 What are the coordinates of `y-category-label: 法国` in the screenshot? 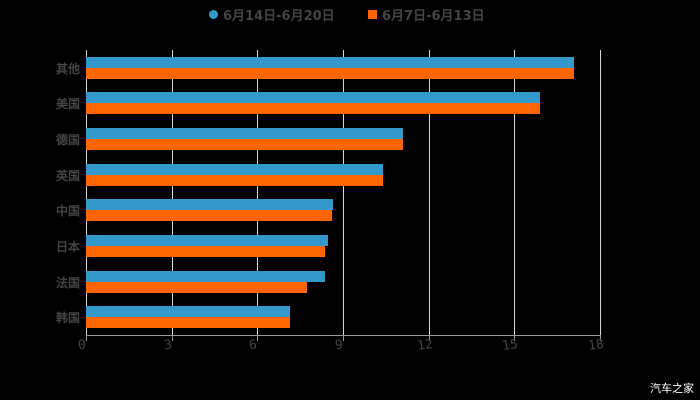 It's located at (67, 282).